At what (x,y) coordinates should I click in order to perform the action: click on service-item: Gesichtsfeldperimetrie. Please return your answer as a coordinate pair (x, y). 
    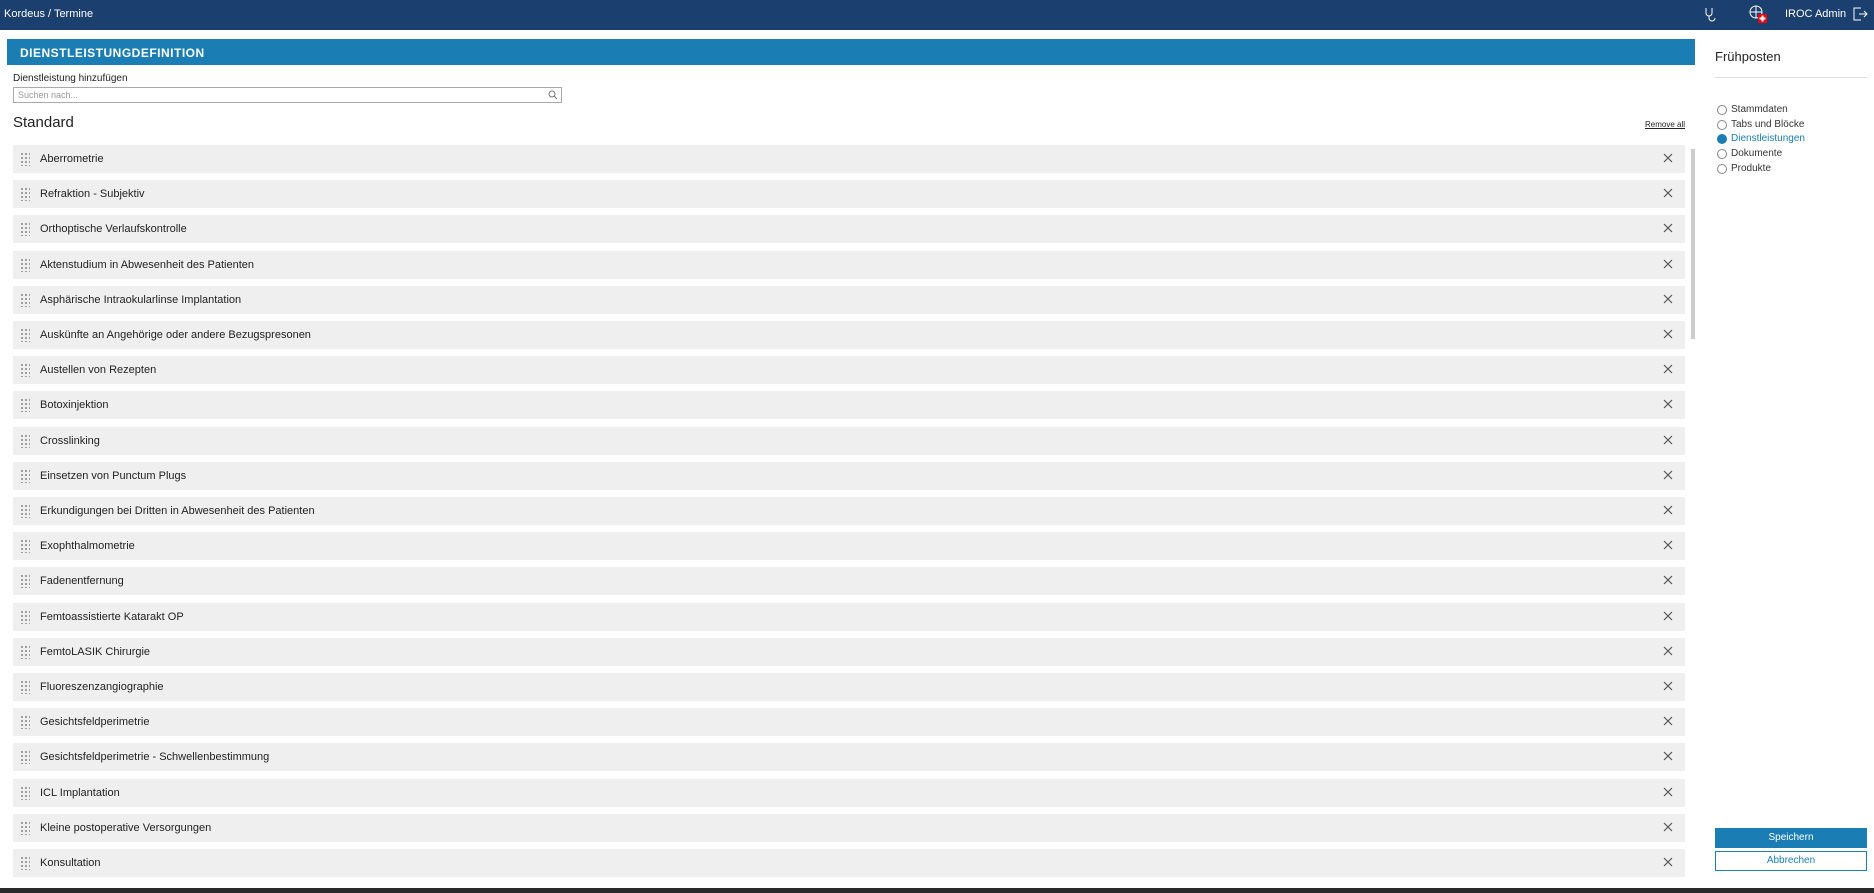
    Looking at the image, I should click on (849, 722).